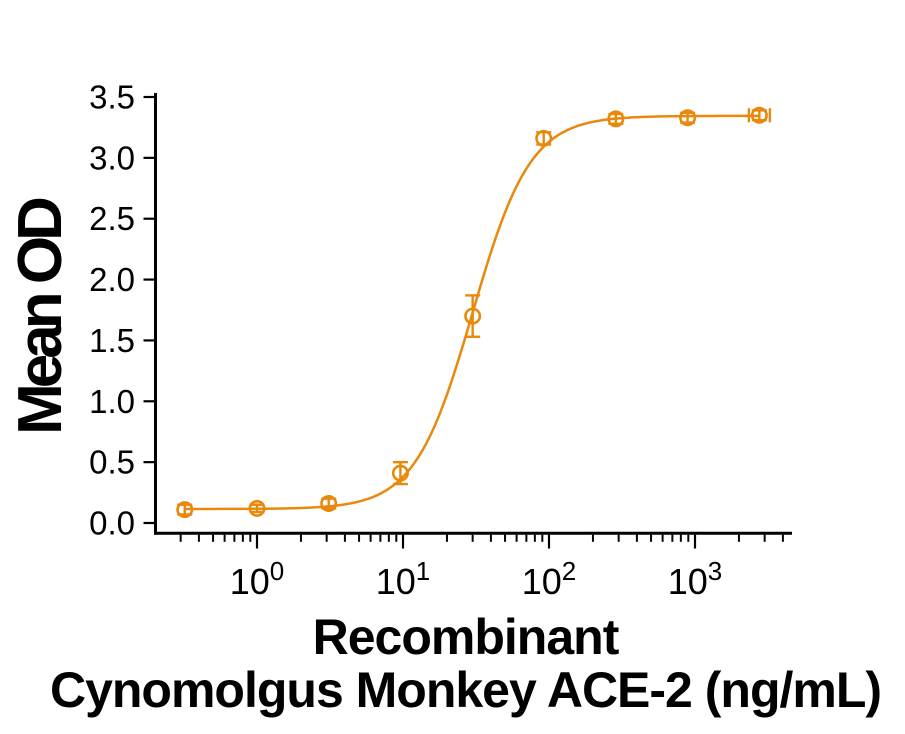 The height and width of the screenshot is (734, 905). What do you see at coordinates (112, 523) in the screenshot?
I see `y-tick-label: 0.0` at bounding box center [112, 523].